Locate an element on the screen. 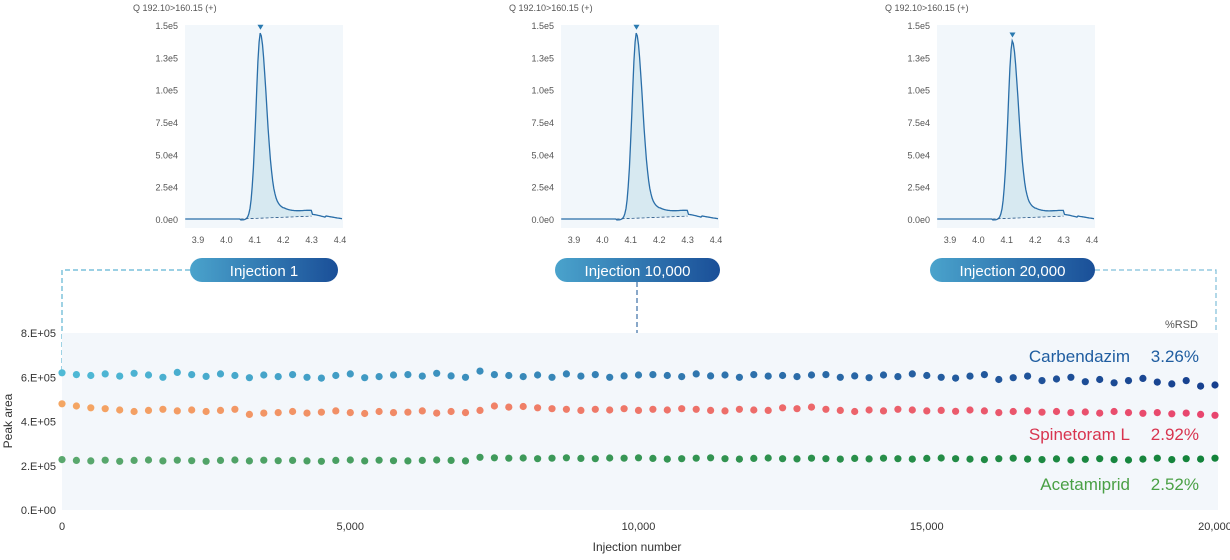 The height and width of the screenshot is (560, 1230). x-tick-label: 4.4 is located at coordinates (1092, 240).